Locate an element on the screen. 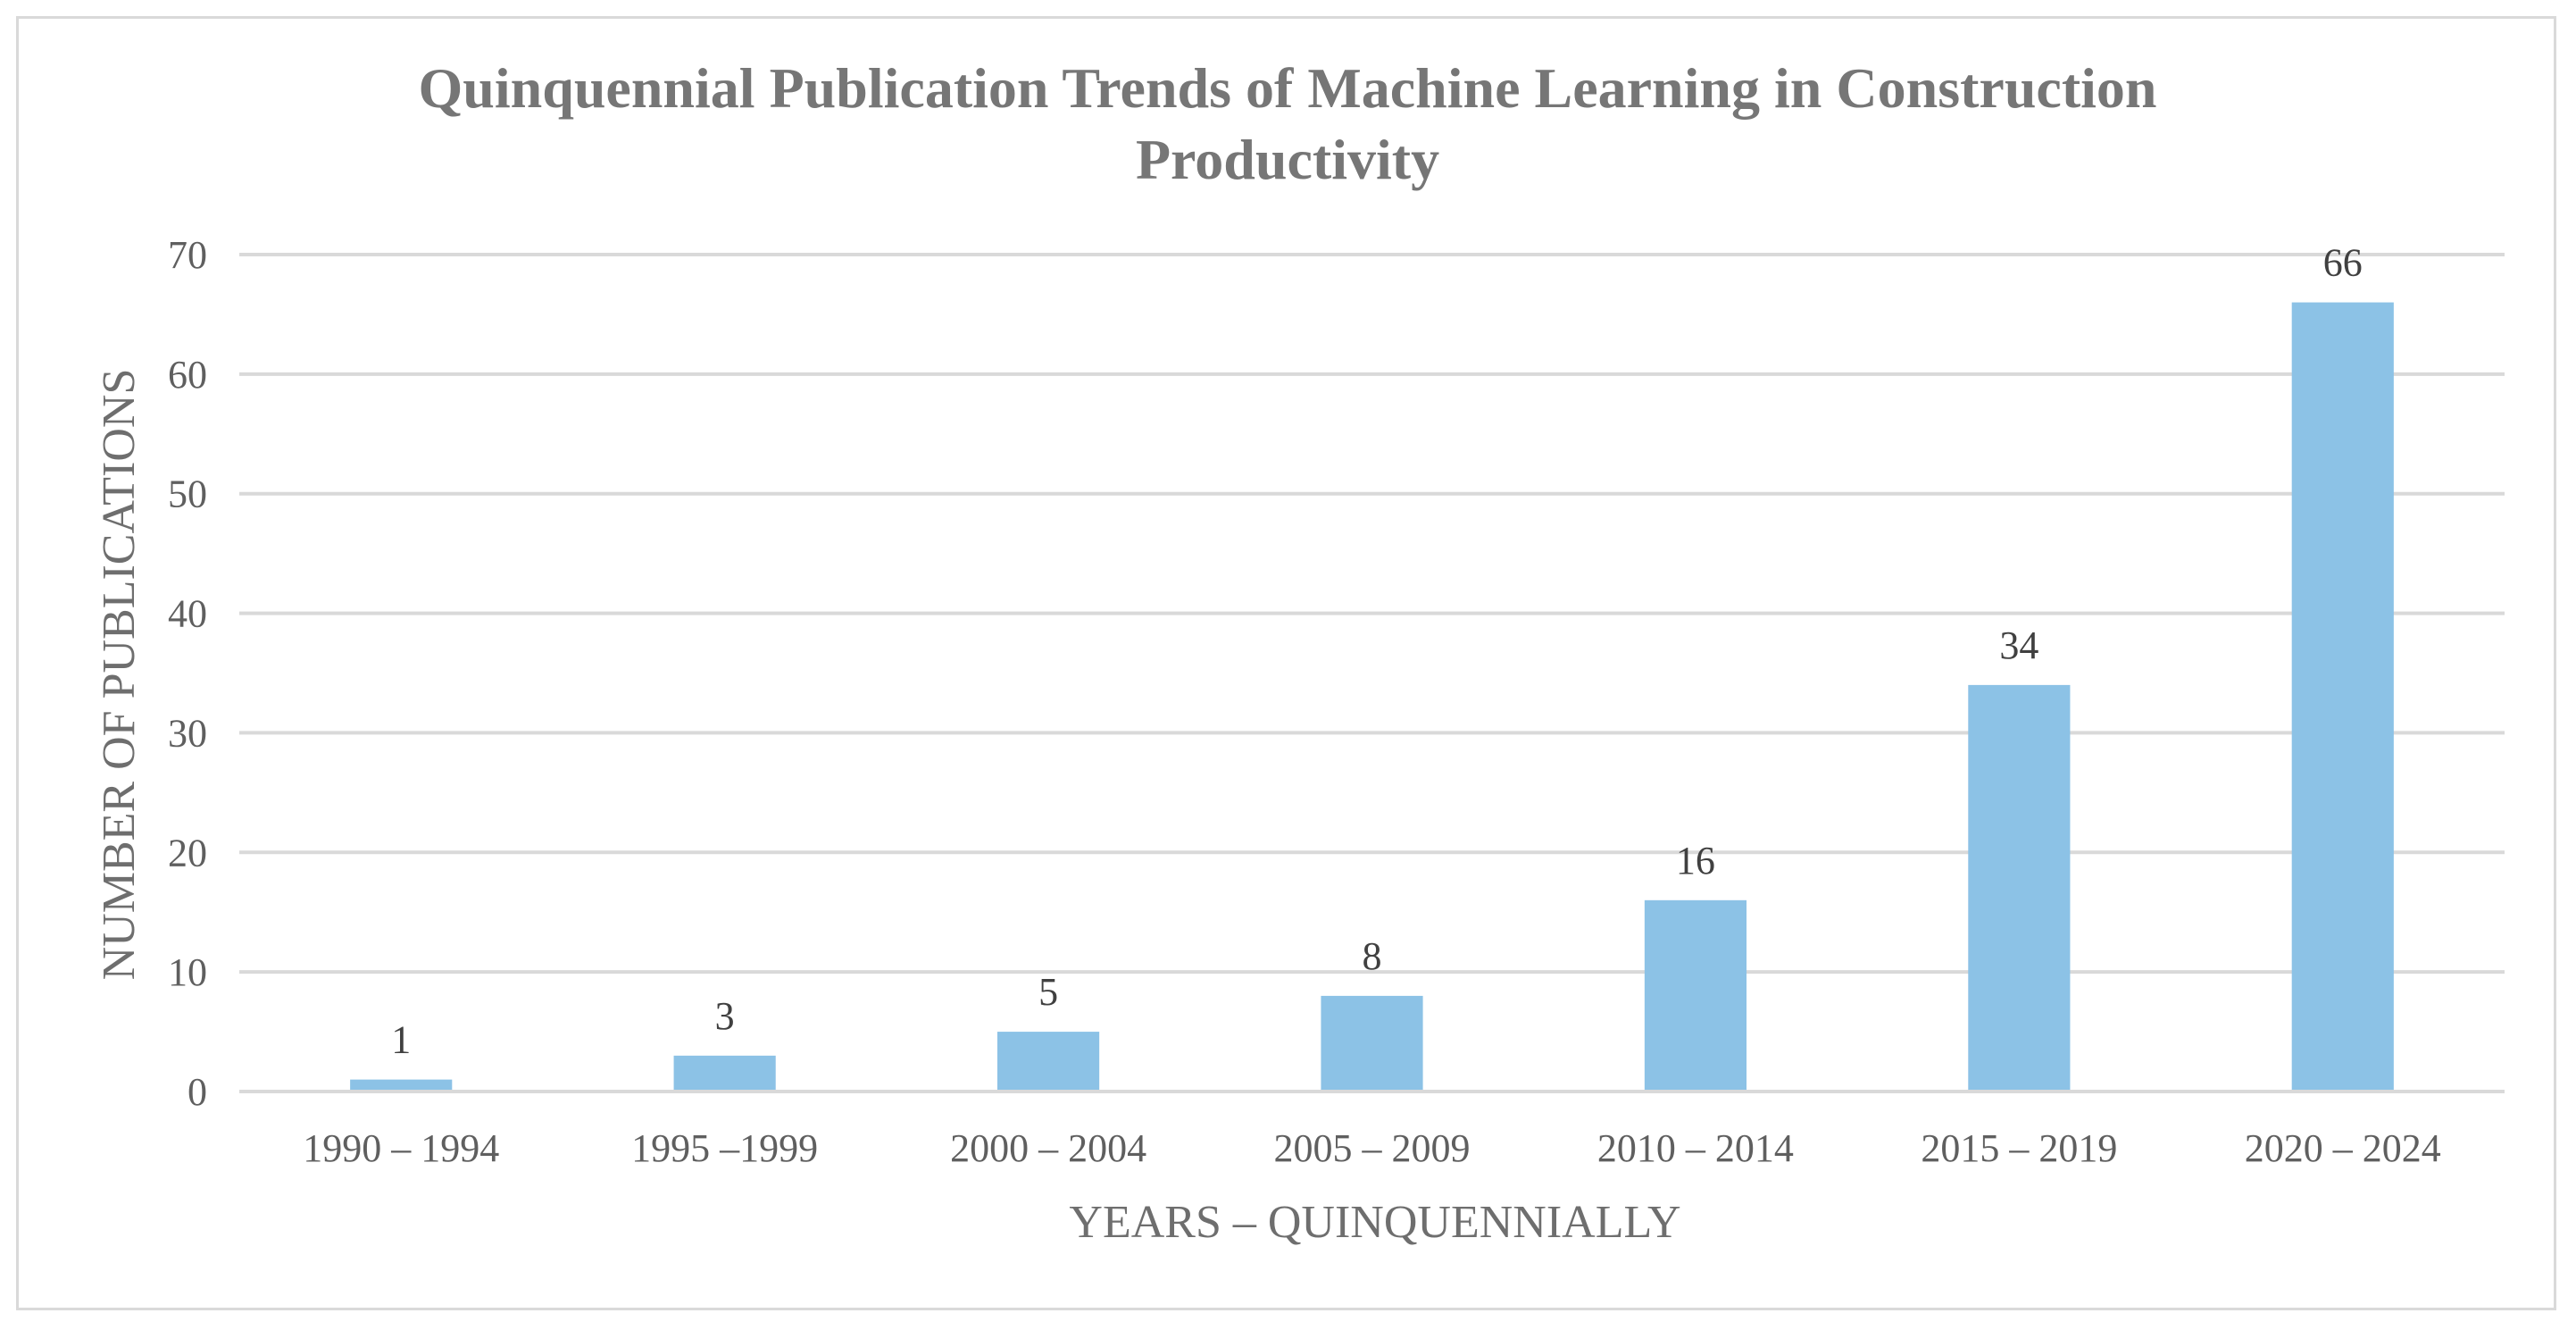 The image size is (2576, 1330). y-tick-label: 30 is located at coordinates (187, 733).